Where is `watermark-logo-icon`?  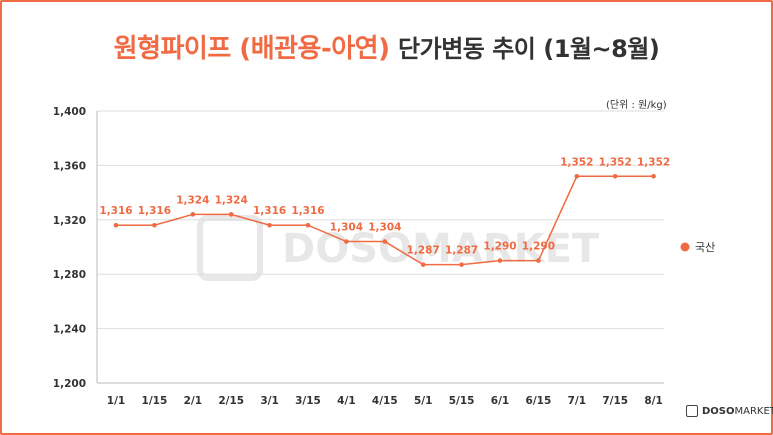
watermark-logo-icon is located at coordinates (230, 248).